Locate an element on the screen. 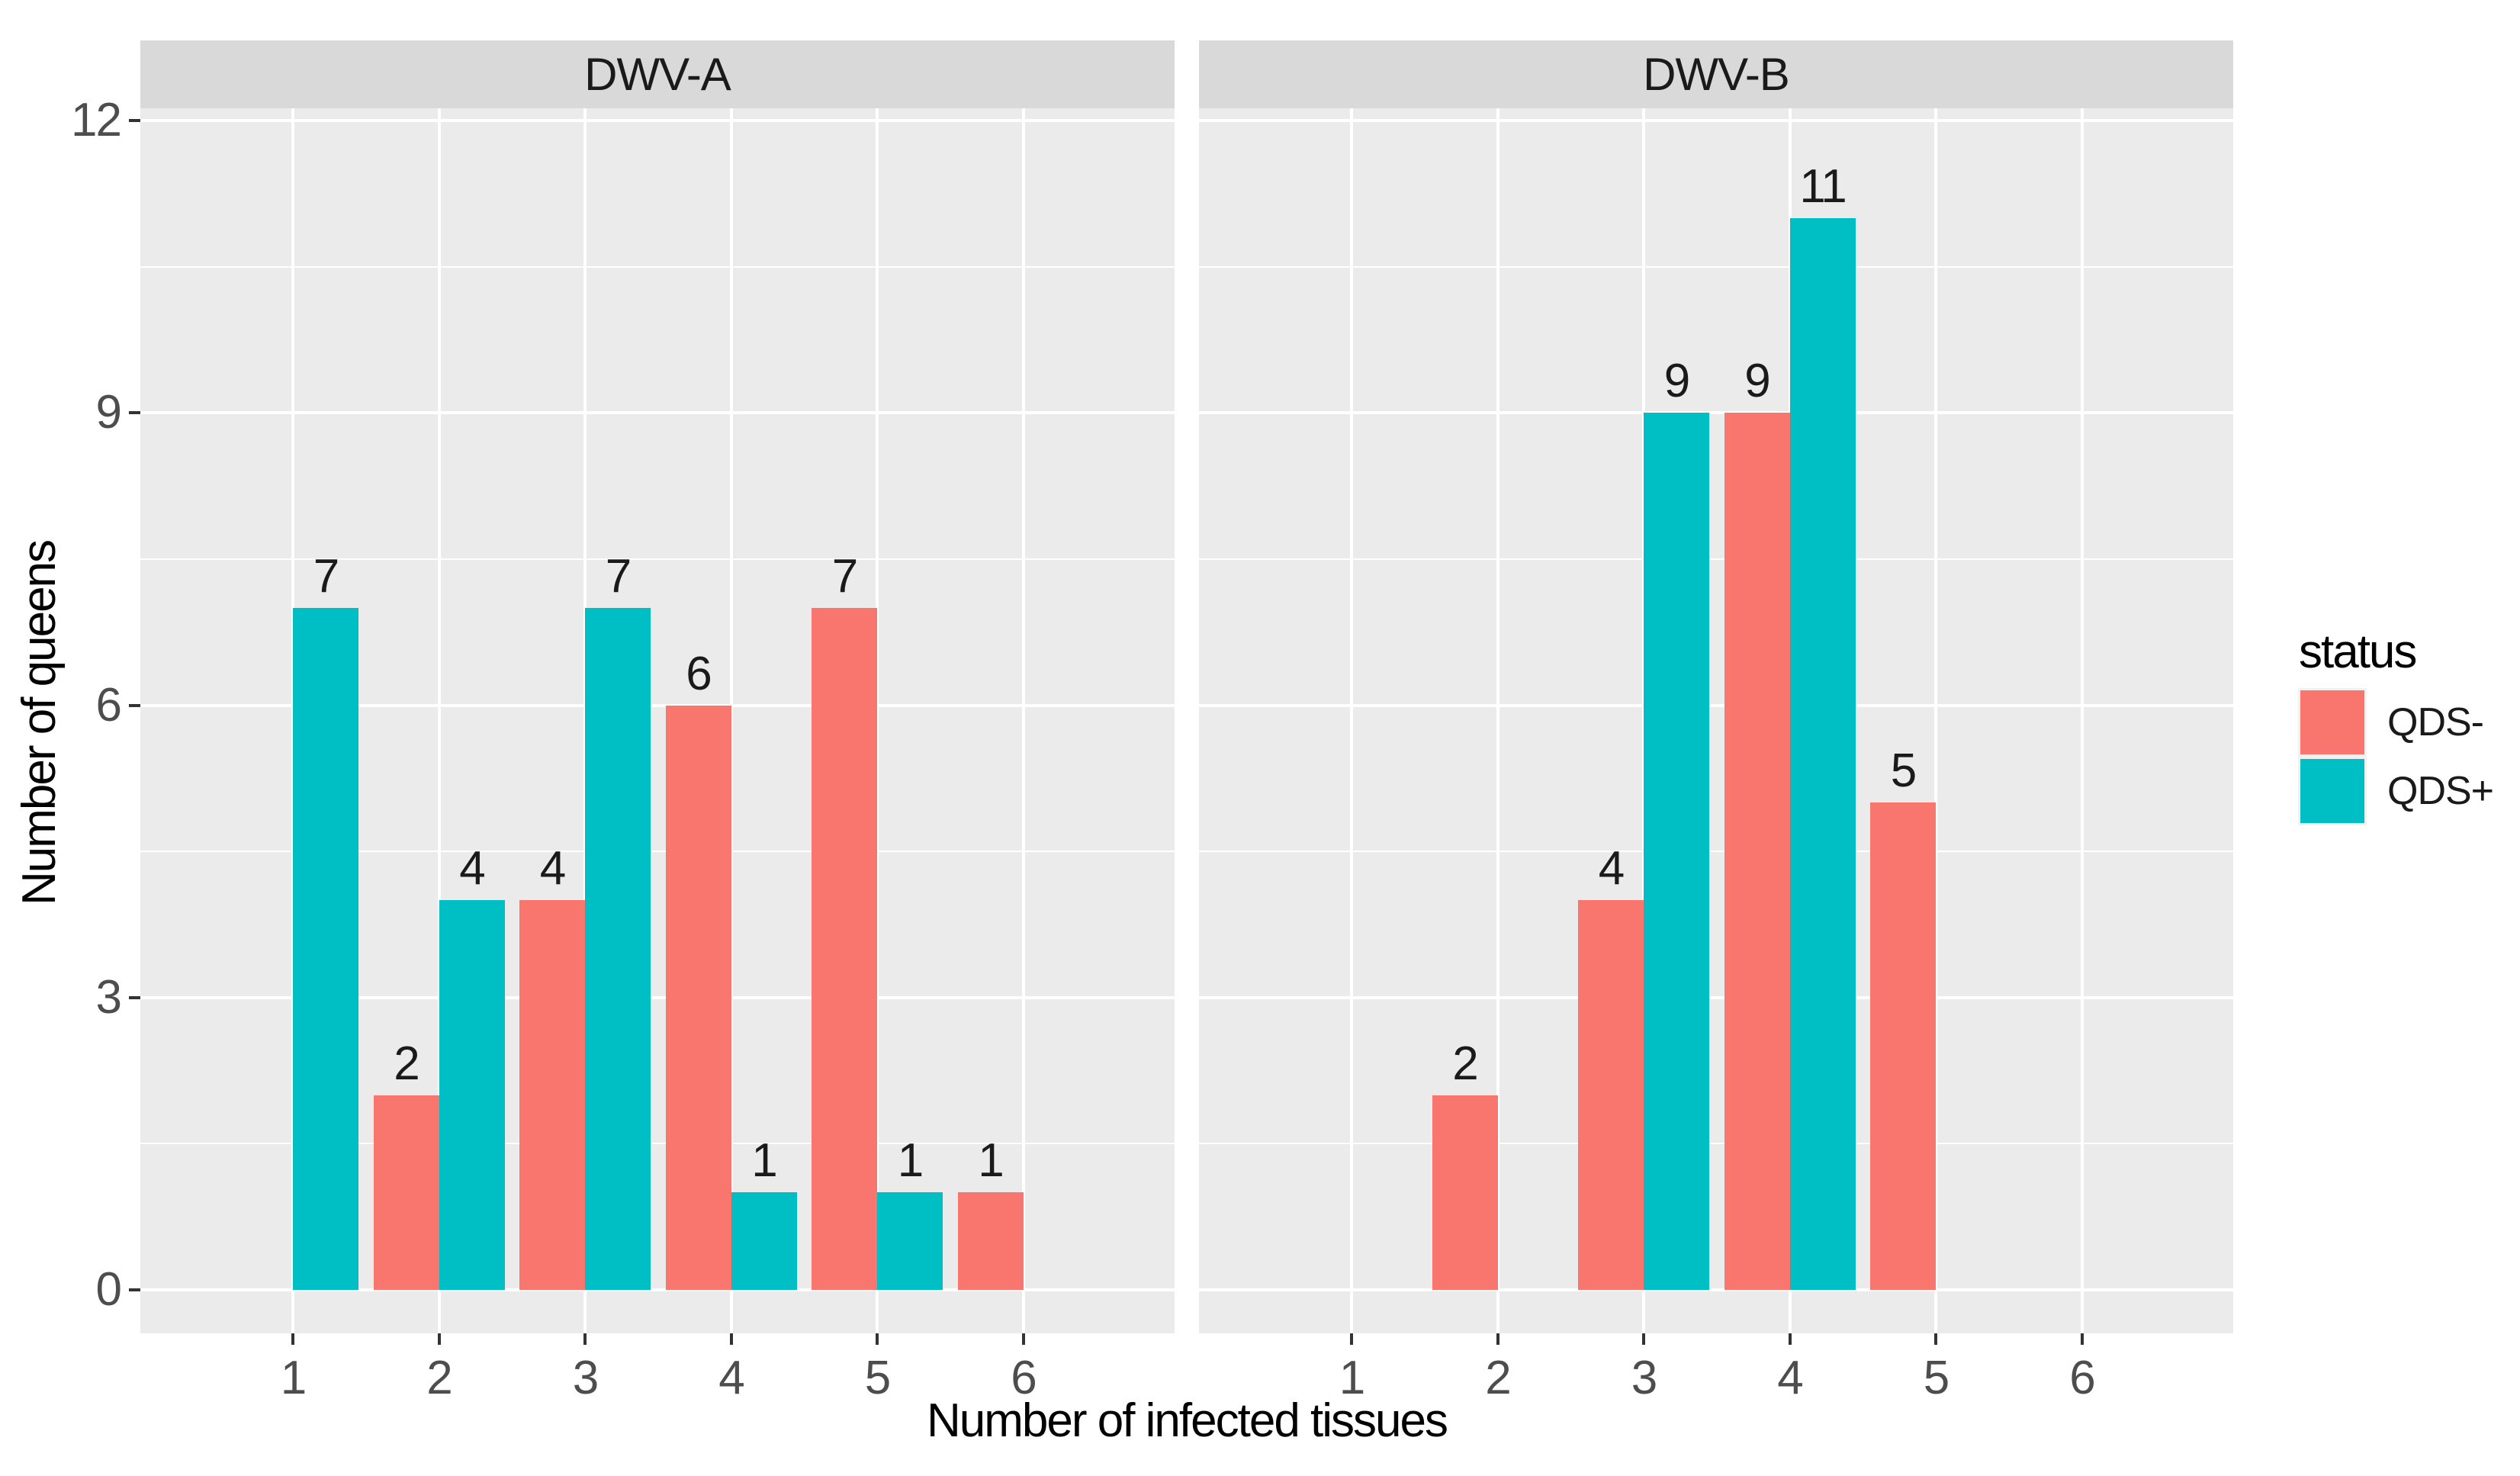 The width and height of the screenshot is (2520, 1476). y-axis-title: Number of queens is located at coordinates (39, 723).